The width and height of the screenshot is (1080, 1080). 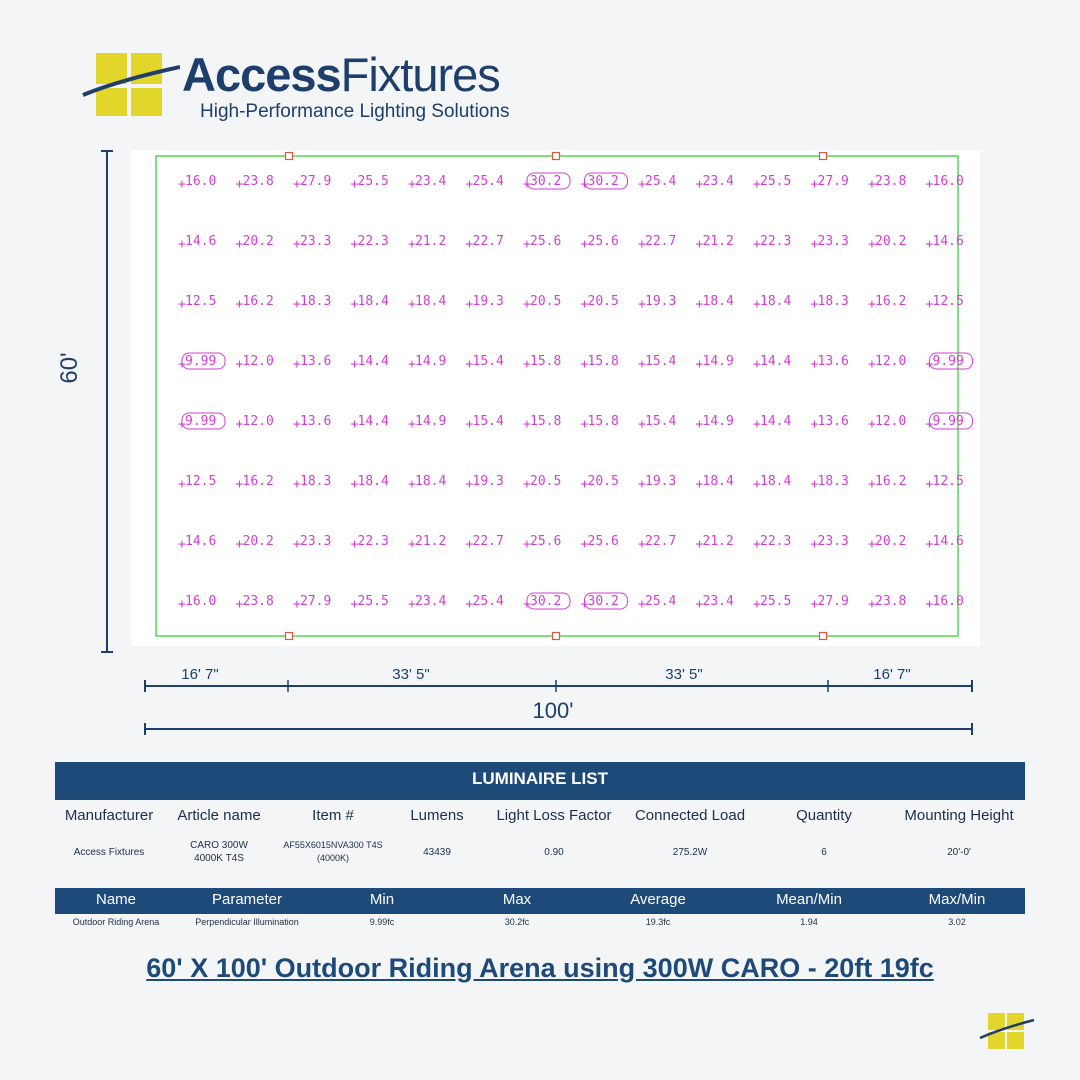 What do you see at coordinates (948, 421) in the screenshot?
I see `illuminance-value: 9.99` at bounding box center [948, 421].